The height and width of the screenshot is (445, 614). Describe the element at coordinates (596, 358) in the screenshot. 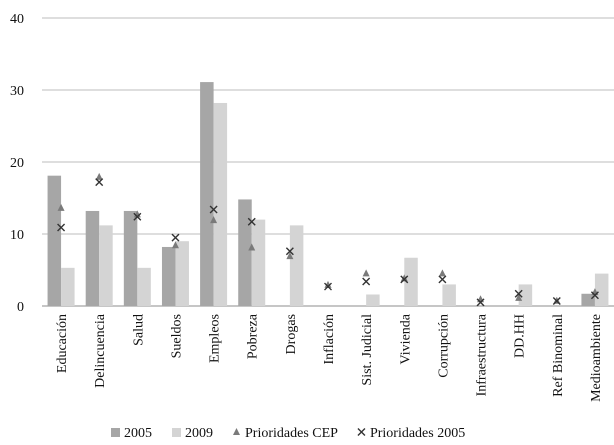

I see `x-category-label: Medioambiente` at that location.